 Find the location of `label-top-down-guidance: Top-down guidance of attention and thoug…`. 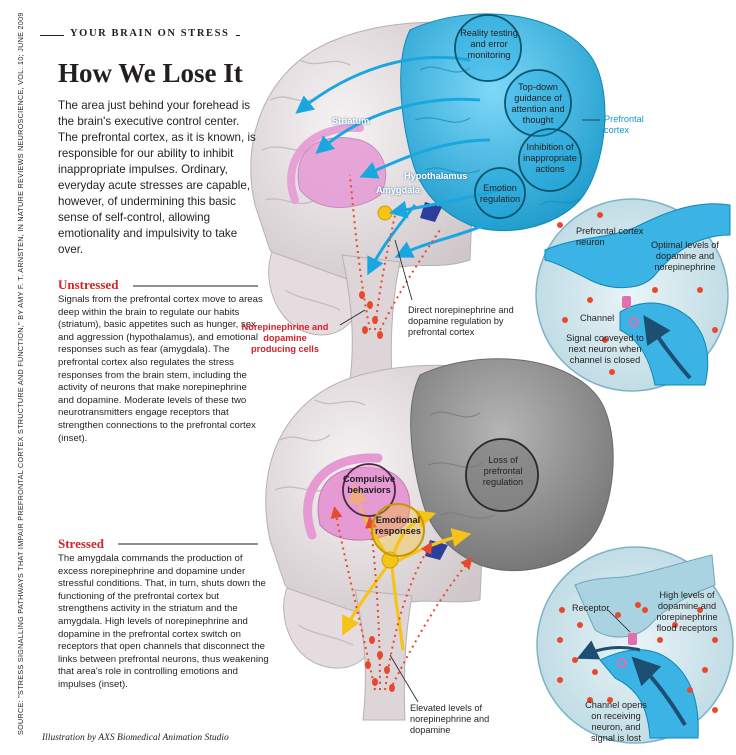

label-top-down-guidance: Top-down guidance of attention and thoug… is located at coordinates (538, 103).